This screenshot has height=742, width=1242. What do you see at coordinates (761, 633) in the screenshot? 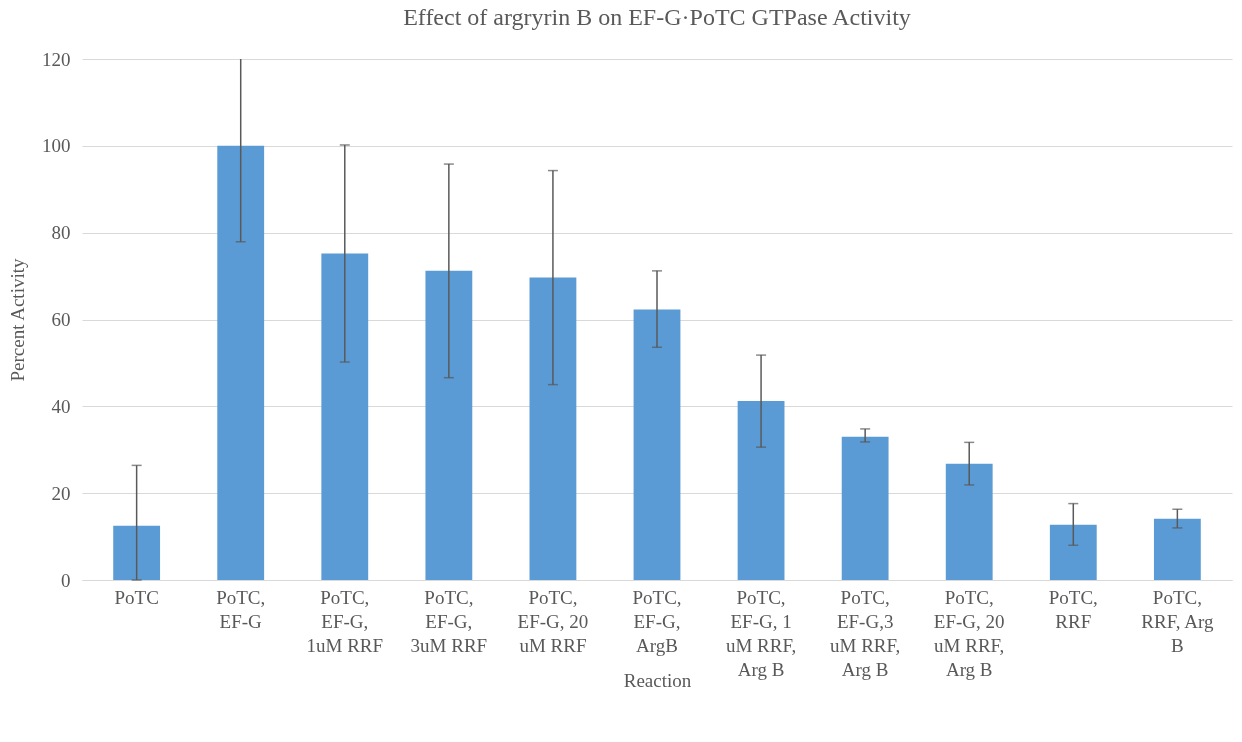
I see `x-tick-label: PoTC, EF-G, 1 uM RRF, Arg B` at bounding box center [761, 633].